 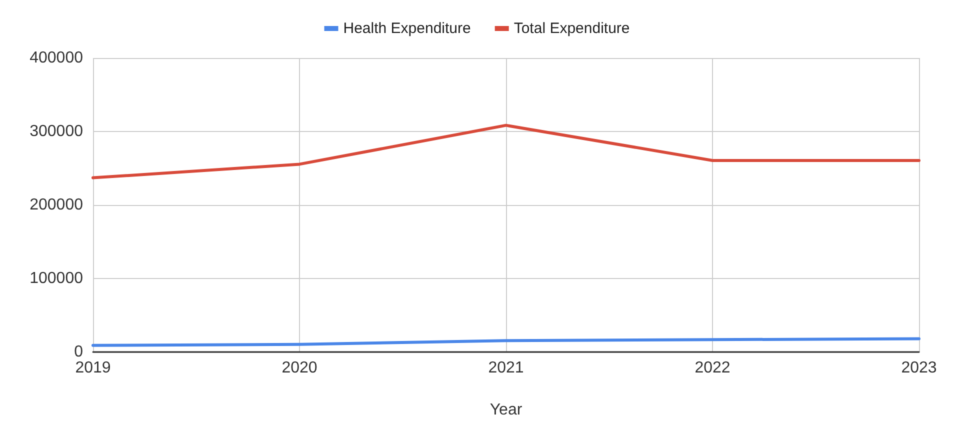 I want to click on x-tick-label: 2019, so click(x=93, y=368).